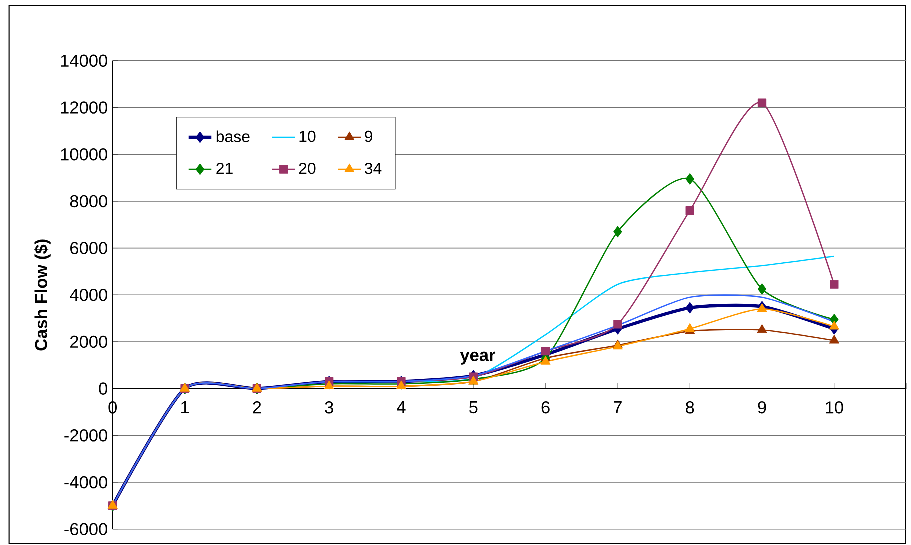 The image size is (911, 545). I want to click on y-tick-label: 0, so click(103, 388).